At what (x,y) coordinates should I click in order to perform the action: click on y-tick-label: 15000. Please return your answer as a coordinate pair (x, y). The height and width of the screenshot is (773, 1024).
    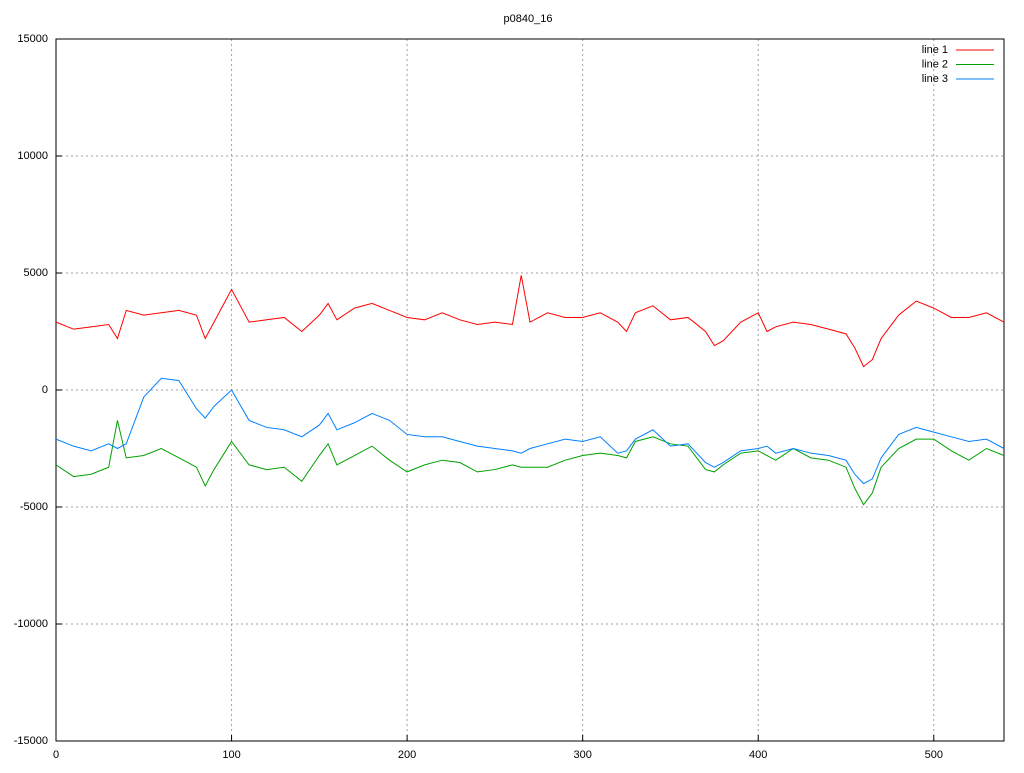
    Looking at the image, I should click on (32, 39).